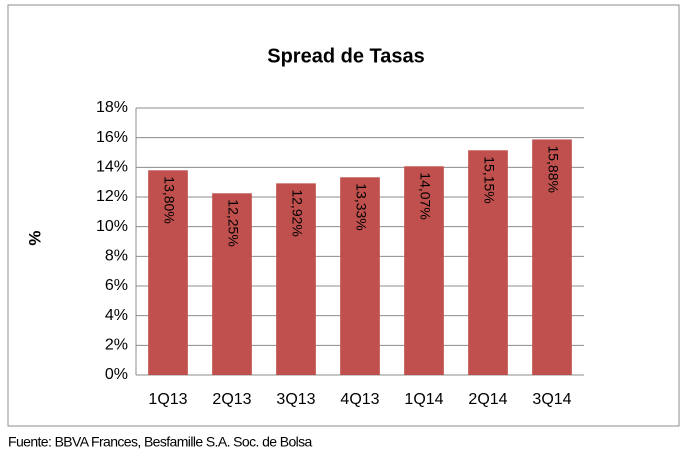 This screenshot has width=684, height=454. Describe the element at coordinates (112, 137) in the screenshot. I see `y-tick-label: 16%` at that location.